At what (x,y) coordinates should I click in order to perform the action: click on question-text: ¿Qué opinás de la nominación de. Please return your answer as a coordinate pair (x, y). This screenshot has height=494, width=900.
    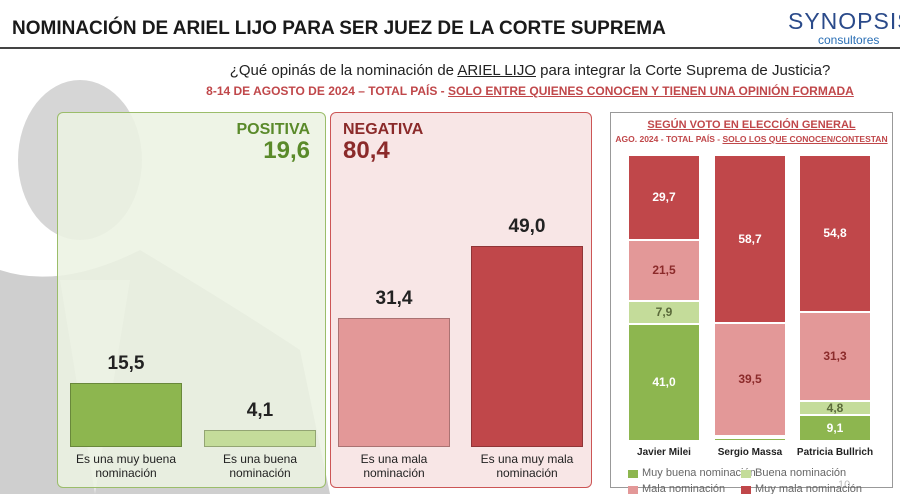
    Looking at the image, I should click on (343, 70).